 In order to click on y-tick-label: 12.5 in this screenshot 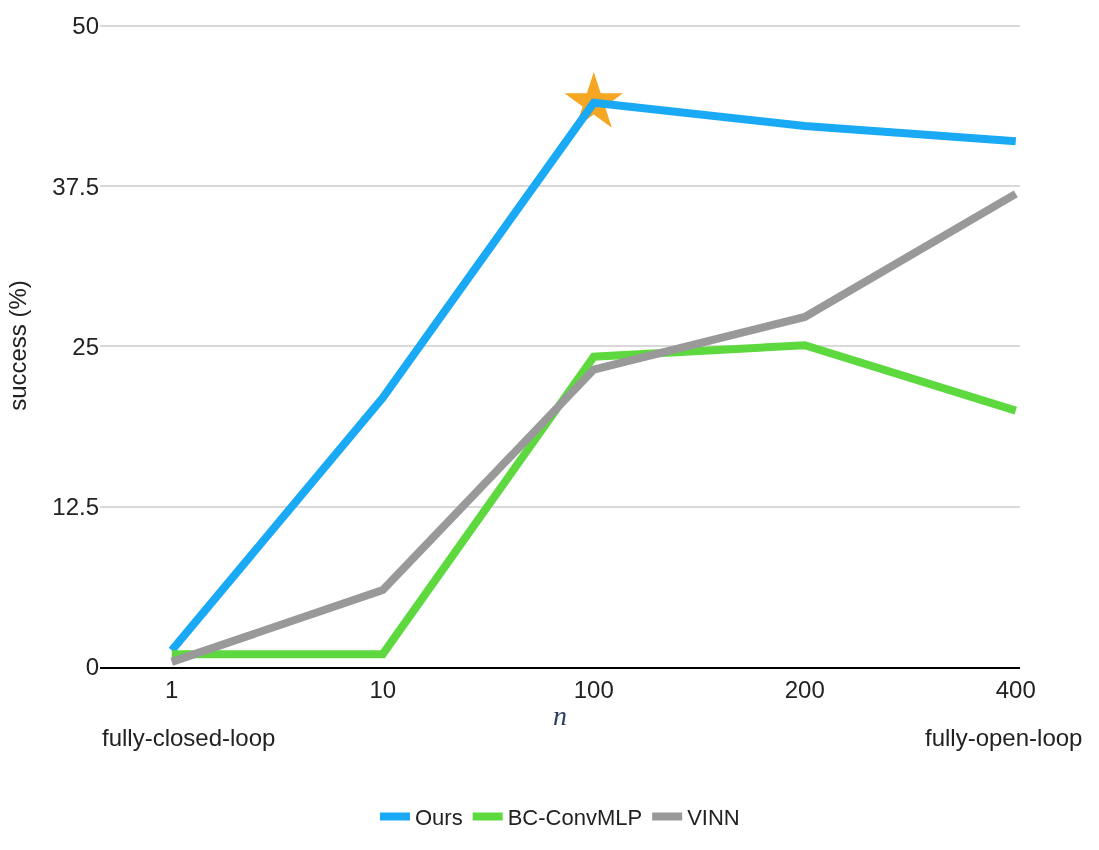, I will do `click(75, 507)`.